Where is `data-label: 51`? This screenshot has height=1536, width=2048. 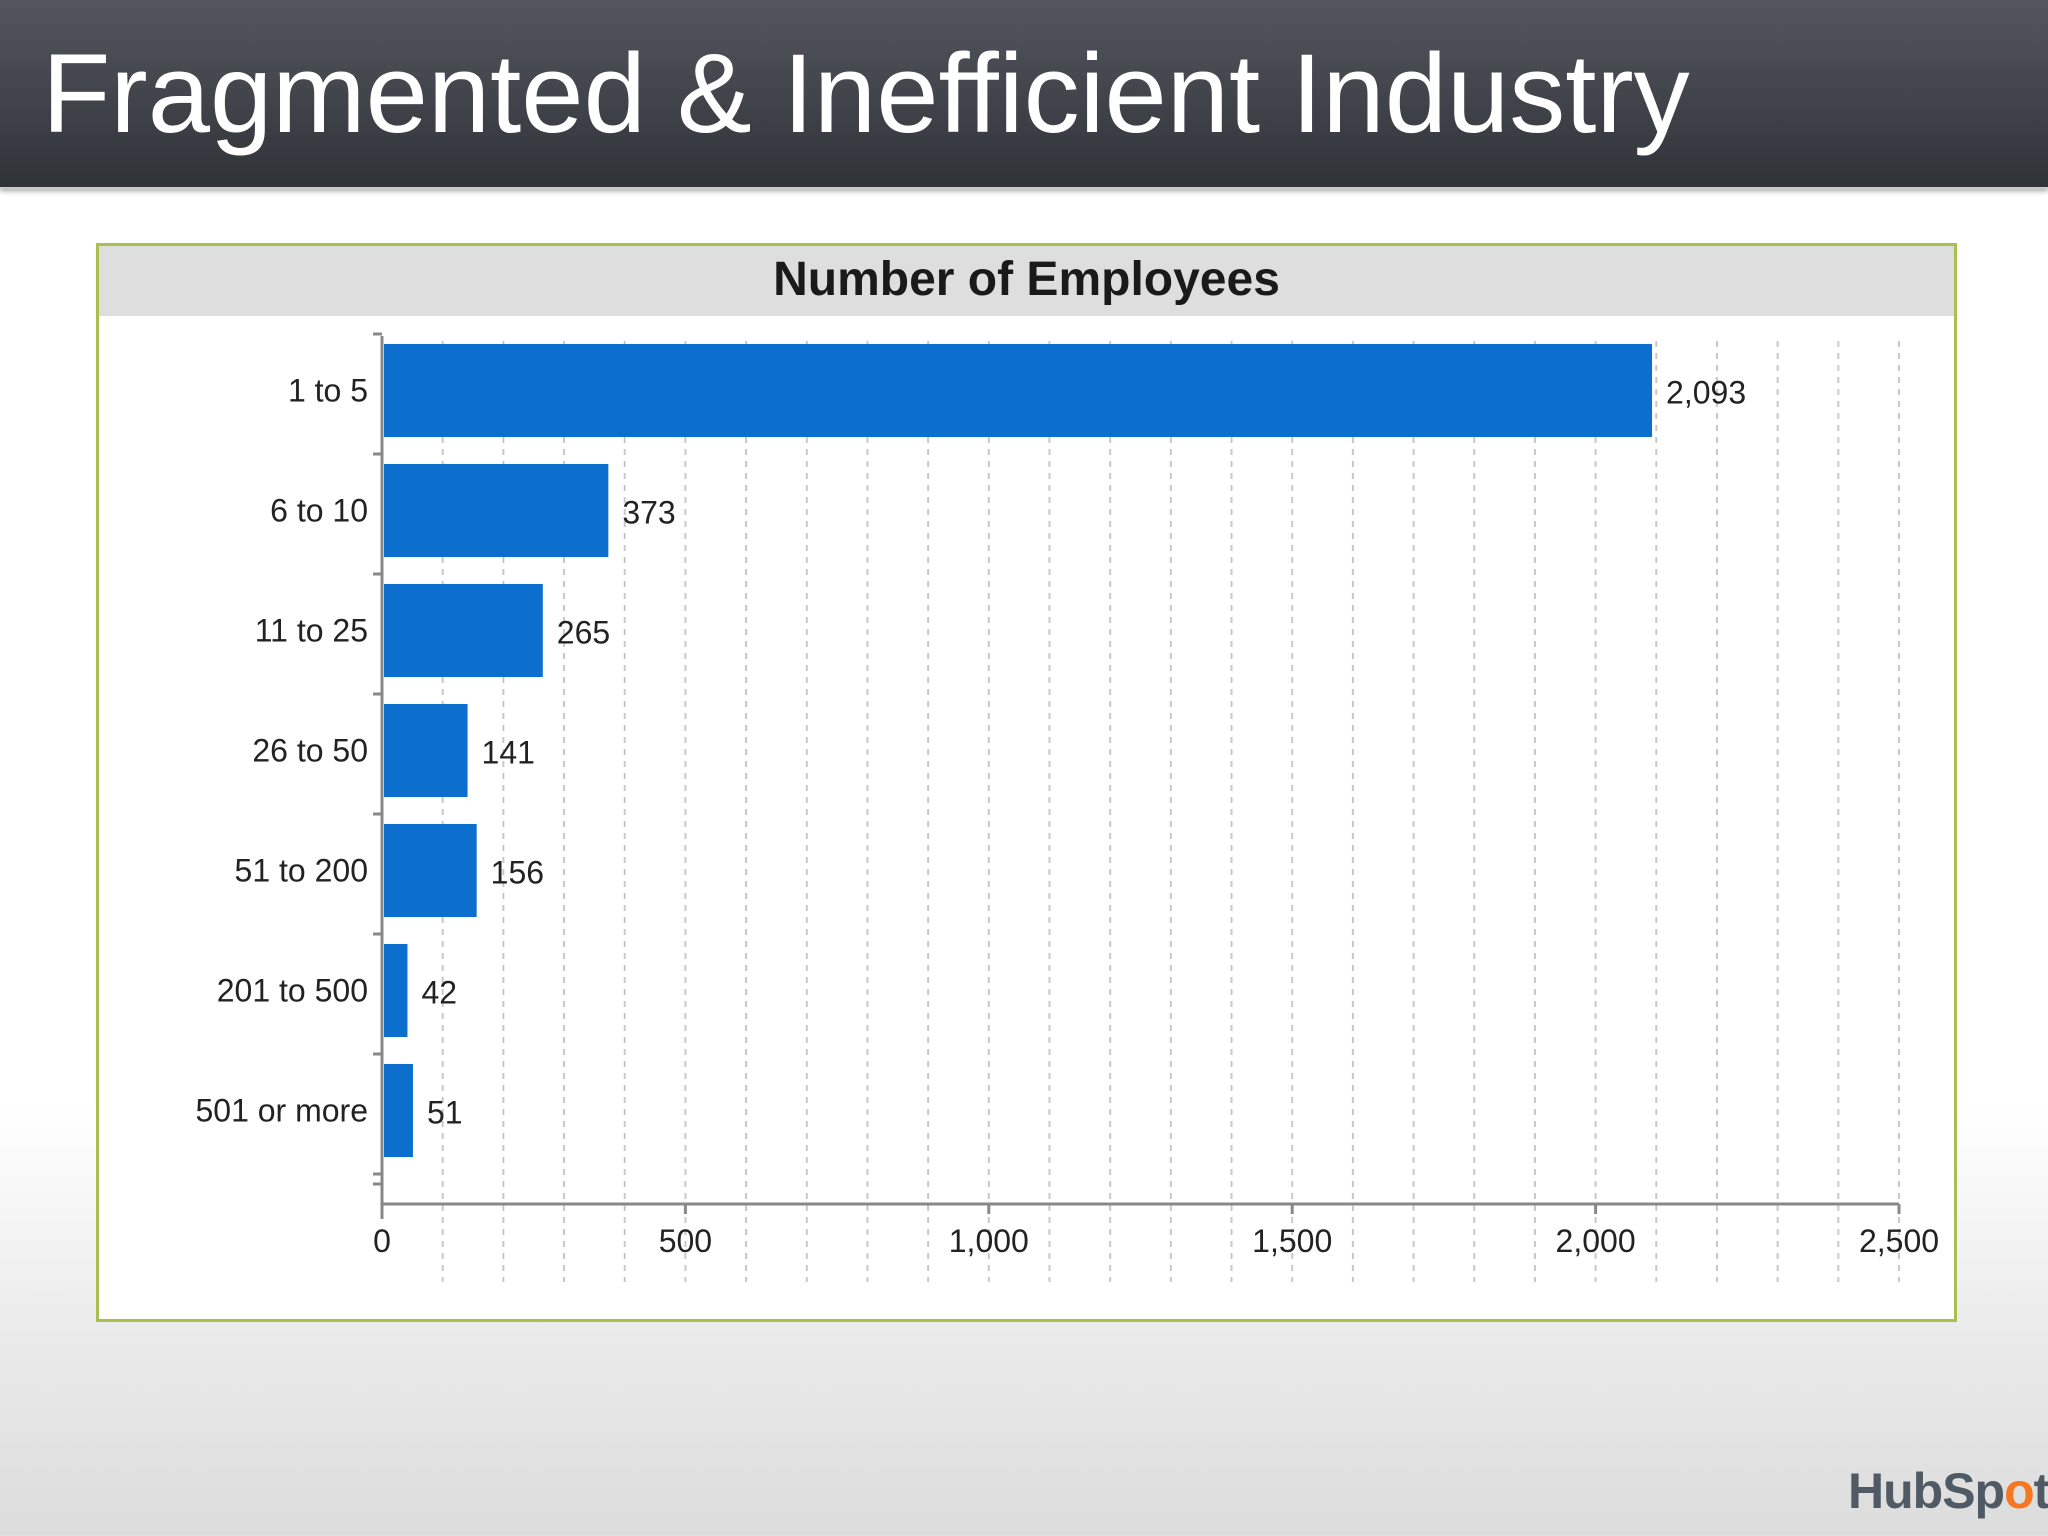
data-label: 51 is located at coordinates (445, 1113).